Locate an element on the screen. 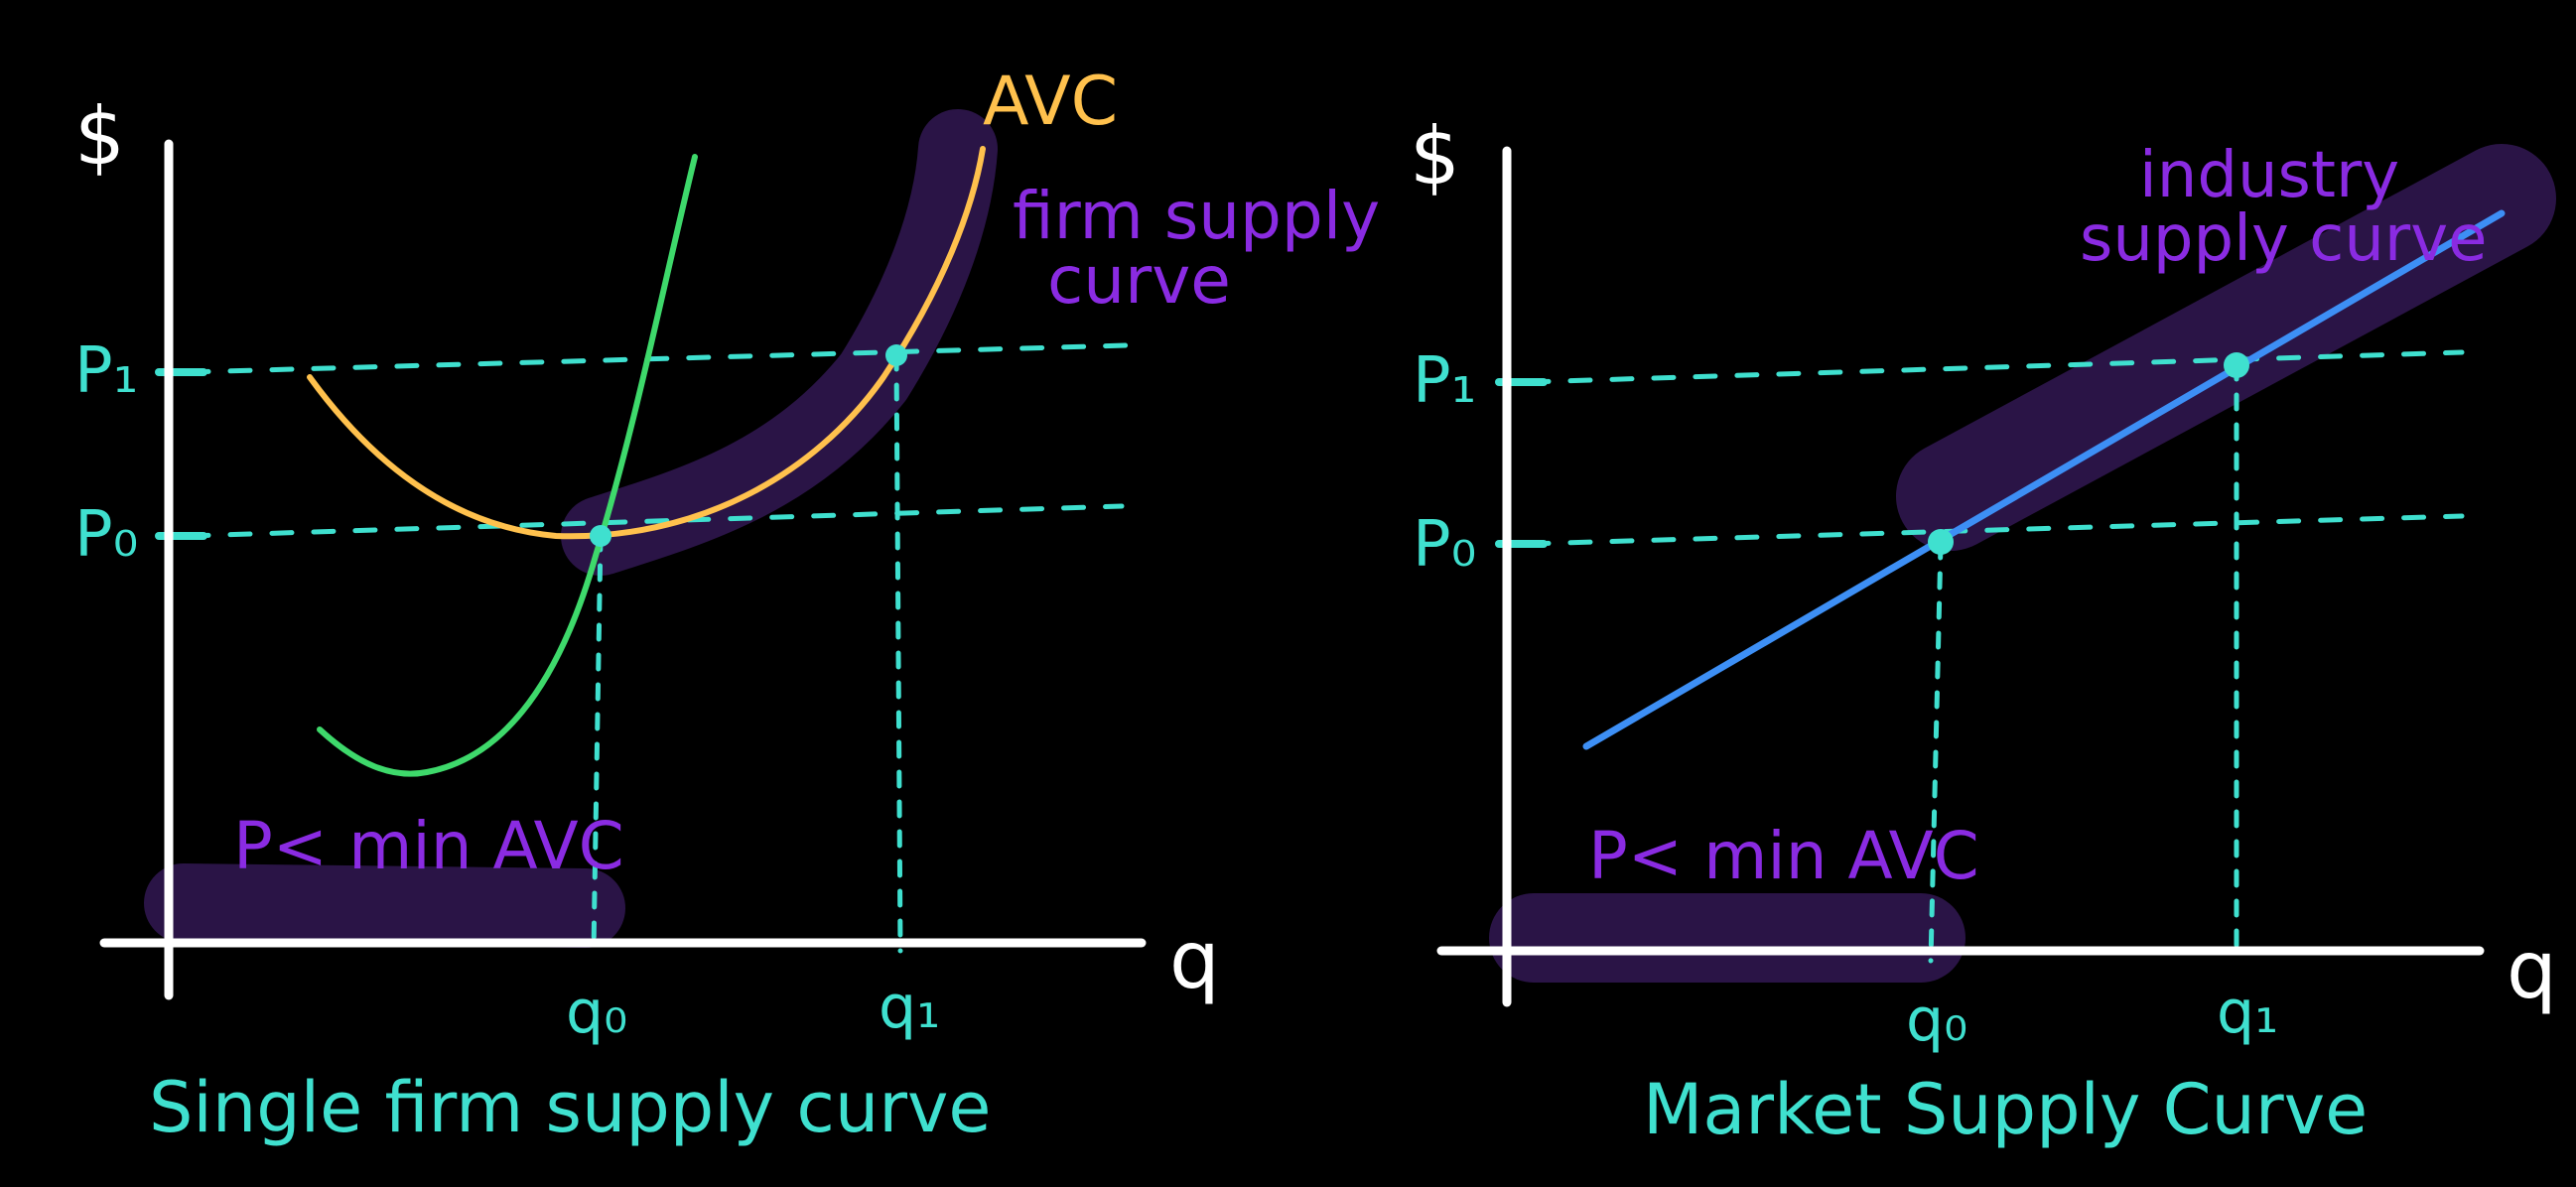  avc-curve is located at coordinates (646, 343).